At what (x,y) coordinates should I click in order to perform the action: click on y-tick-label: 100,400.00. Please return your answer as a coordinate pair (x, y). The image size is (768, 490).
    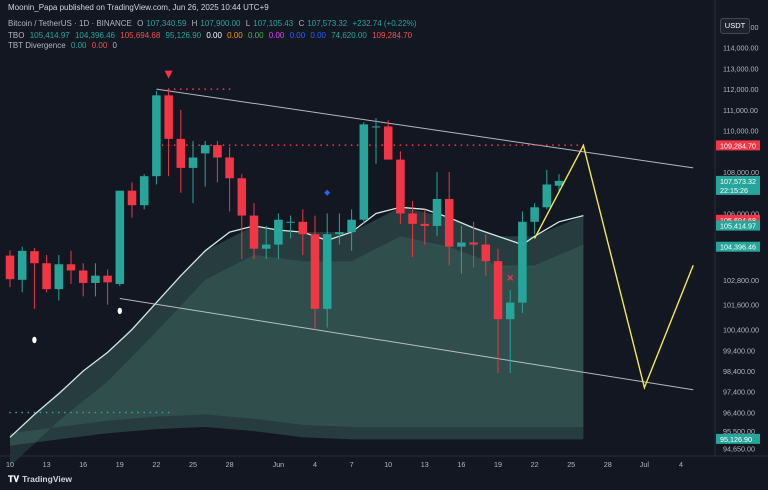
    Looking at the image, I should click on (741, 330).